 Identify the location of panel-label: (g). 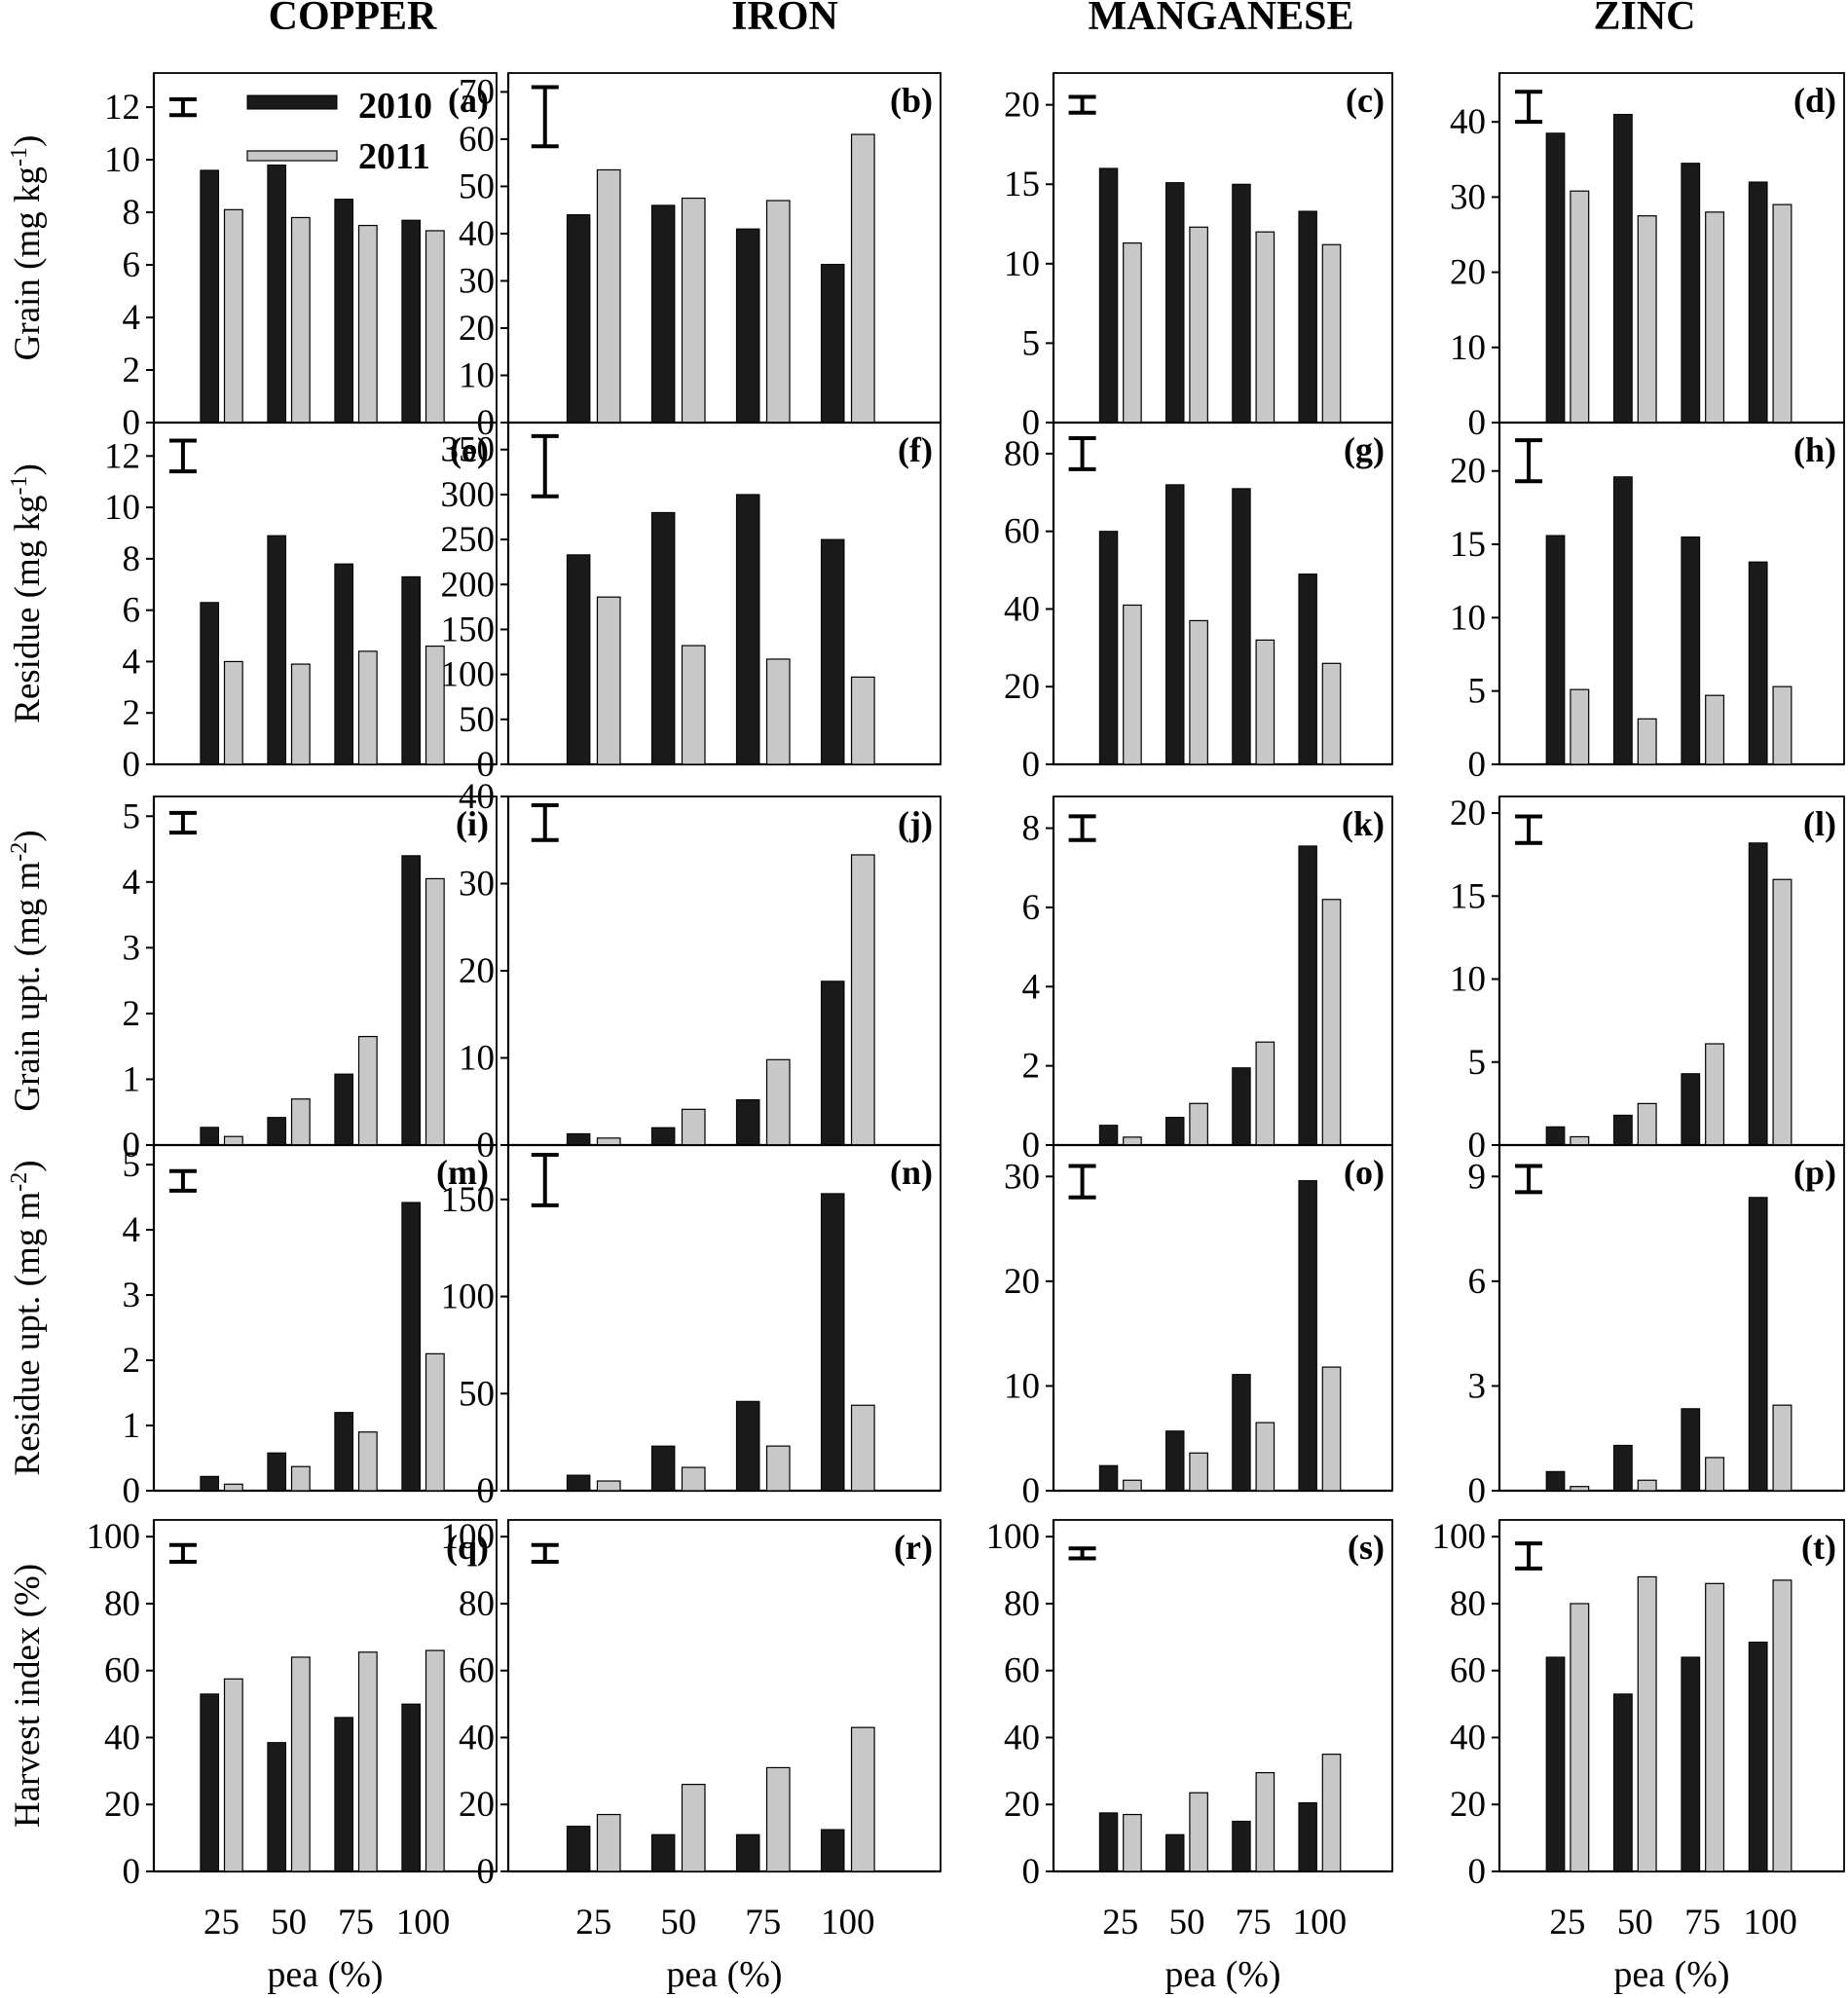
(1364, 449).